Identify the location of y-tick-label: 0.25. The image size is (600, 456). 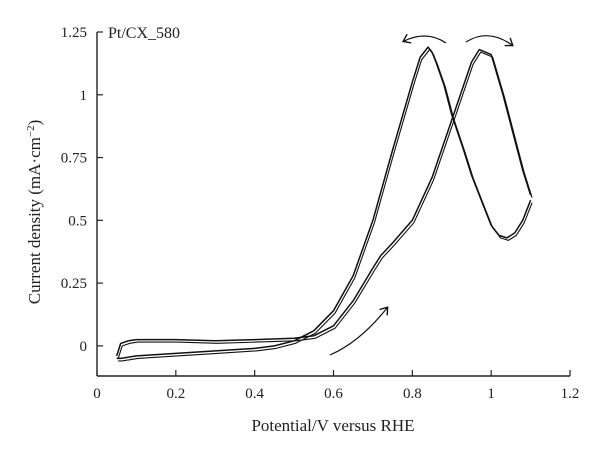
(74, 284).